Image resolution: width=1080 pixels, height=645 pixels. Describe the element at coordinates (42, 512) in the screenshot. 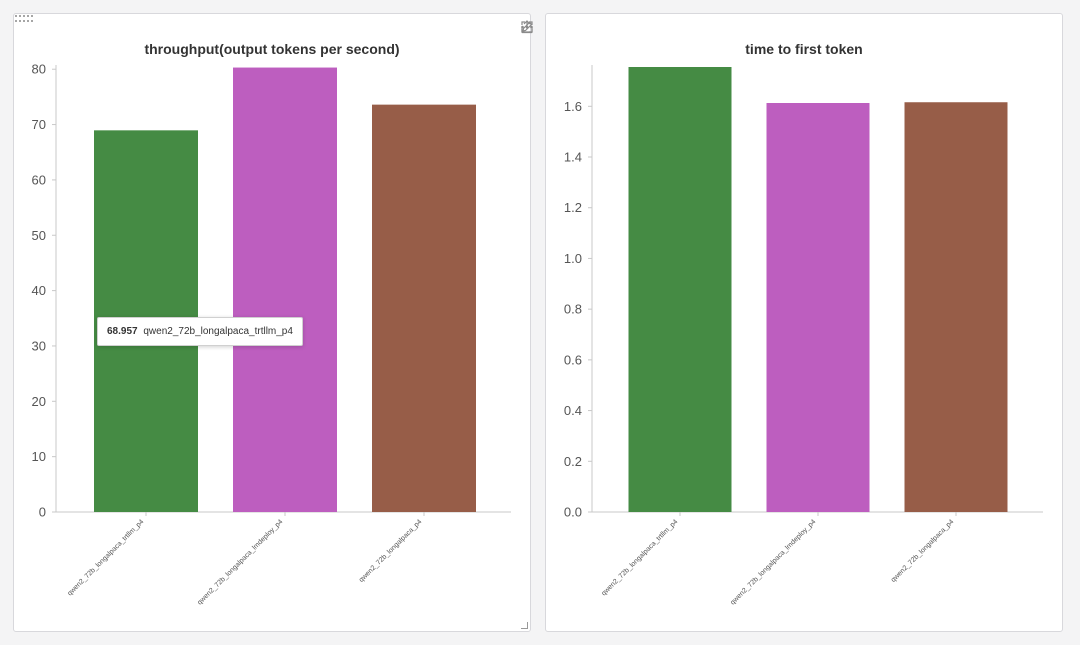

I see `y-tick-label: 0` at that location.